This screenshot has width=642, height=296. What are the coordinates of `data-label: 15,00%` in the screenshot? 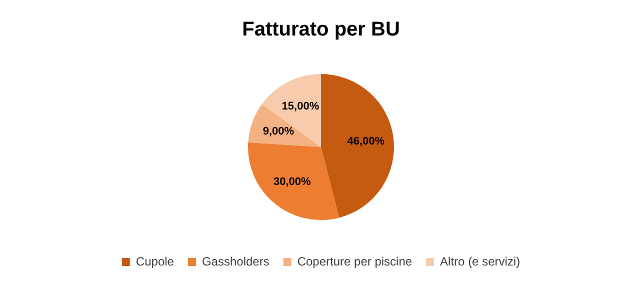 It's located at (301, 106).